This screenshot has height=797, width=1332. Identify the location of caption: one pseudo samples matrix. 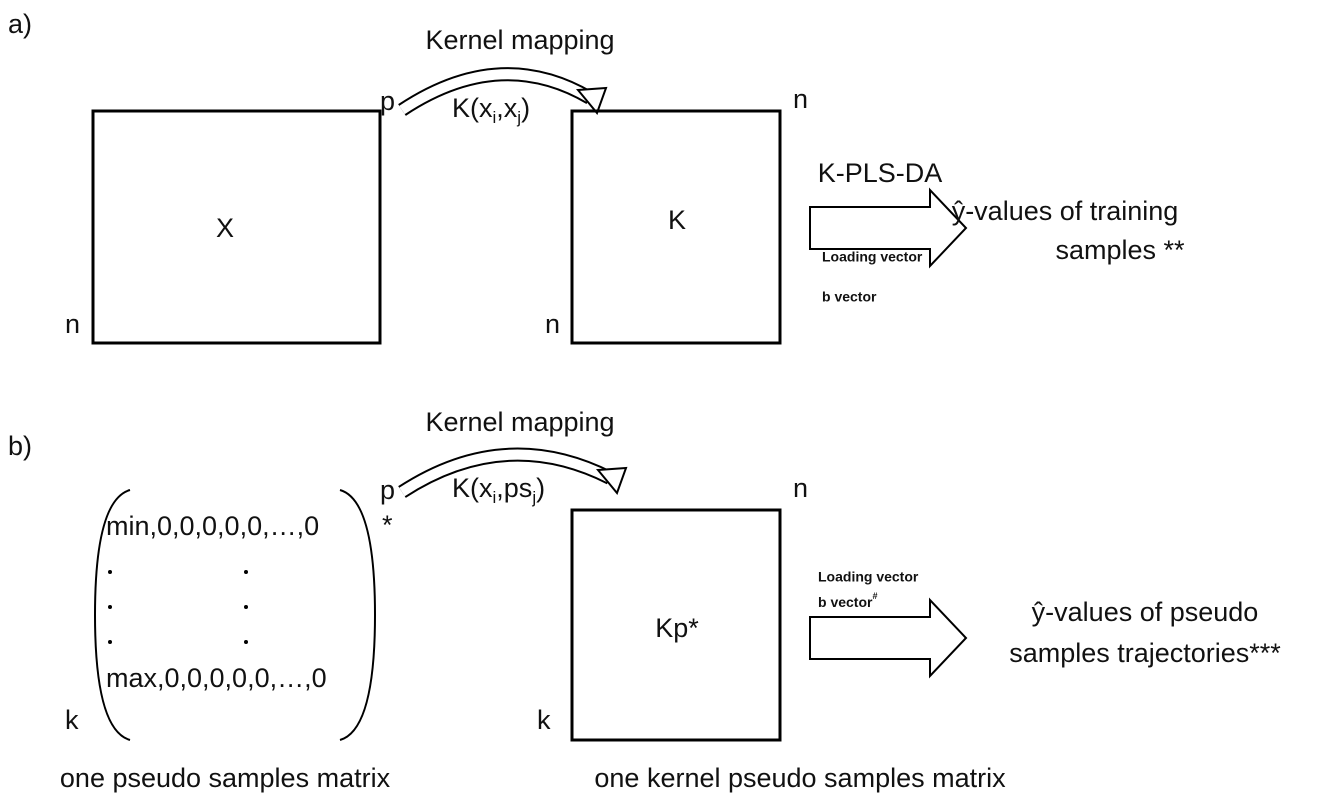
(225, 778).